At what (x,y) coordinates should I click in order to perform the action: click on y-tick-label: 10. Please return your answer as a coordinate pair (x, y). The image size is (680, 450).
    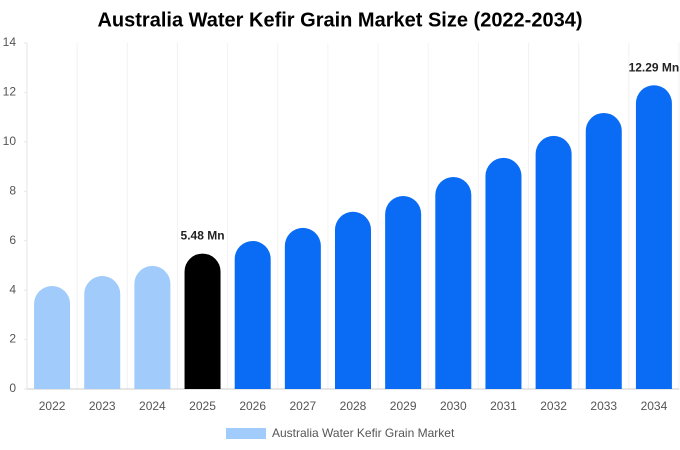
    Looking at the image, I should click on (10, 141).